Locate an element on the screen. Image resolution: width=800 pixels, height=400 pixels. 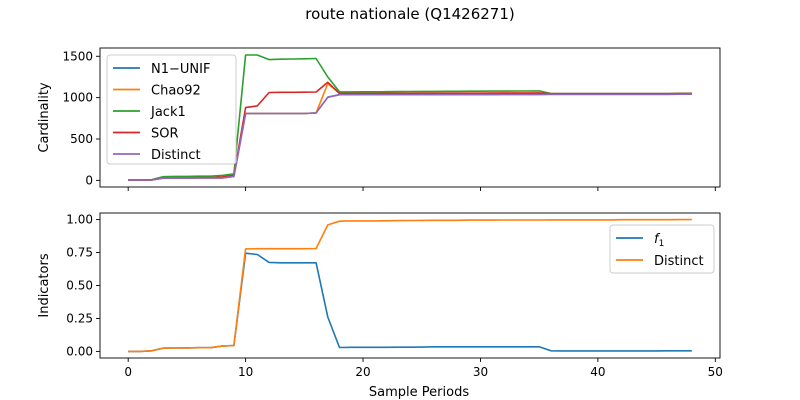
x-tick-label: 40 is located at coordinates (597, 372).